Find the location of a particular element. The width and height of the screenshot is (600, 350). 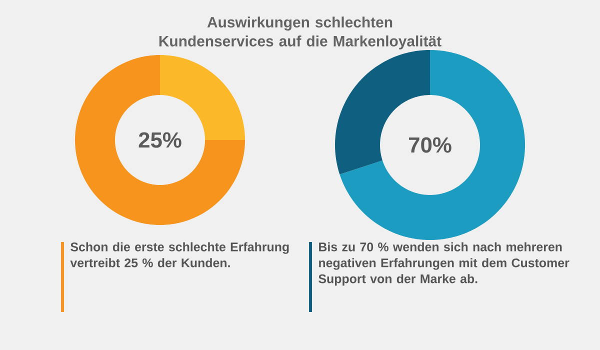

text: Schon die erste schlechte Erfahrung vertreibt 25 % der Kunden. is located at coordinates (179, 255).